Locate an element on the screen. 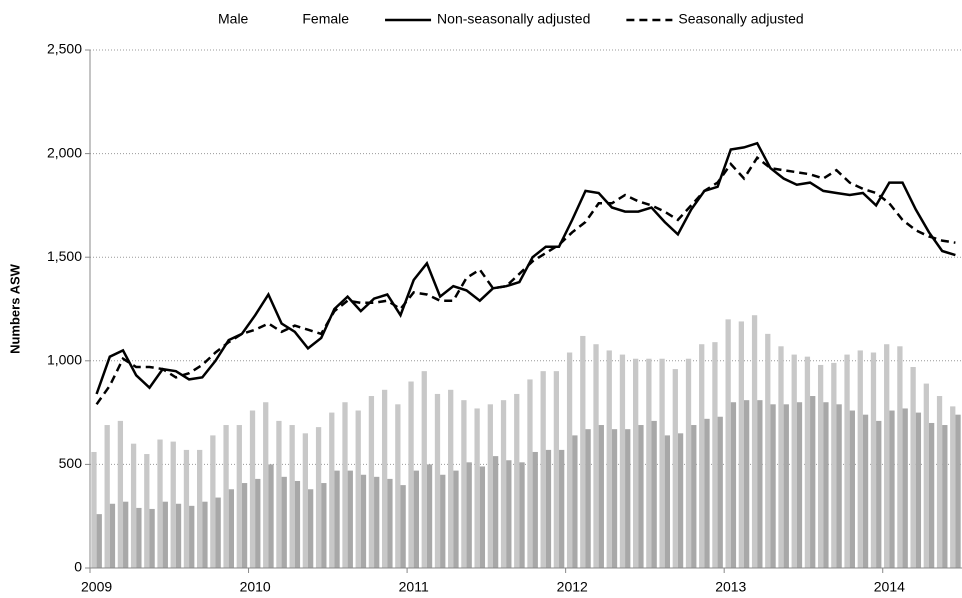 The height and width of the screenshot is (598, 962). x-tick-label: 2012 is located at coordinates (572, 587).